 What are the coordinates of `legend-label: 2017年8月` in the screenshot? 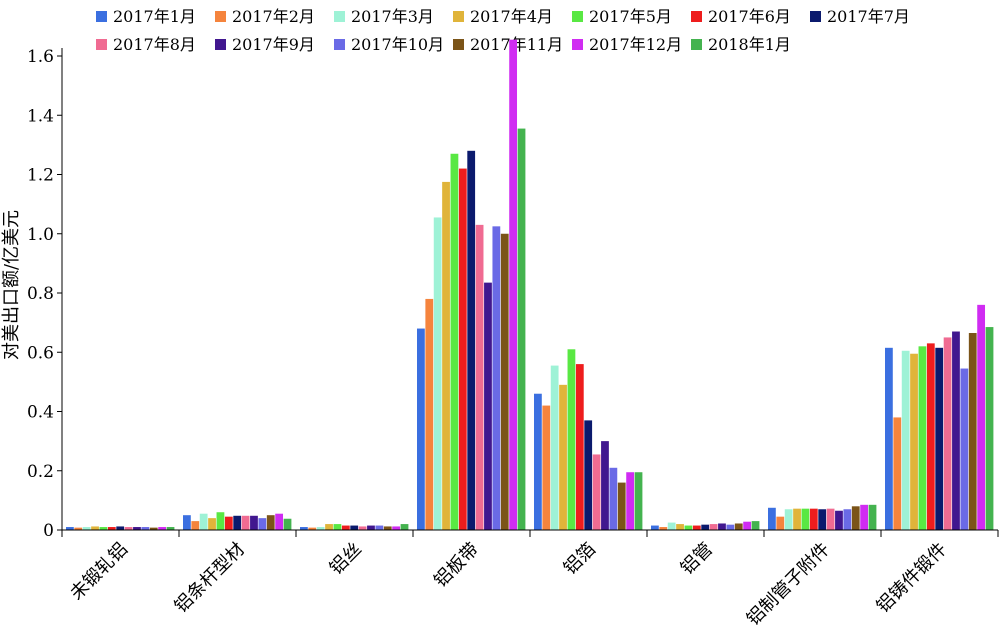 It's located at (154, 44).